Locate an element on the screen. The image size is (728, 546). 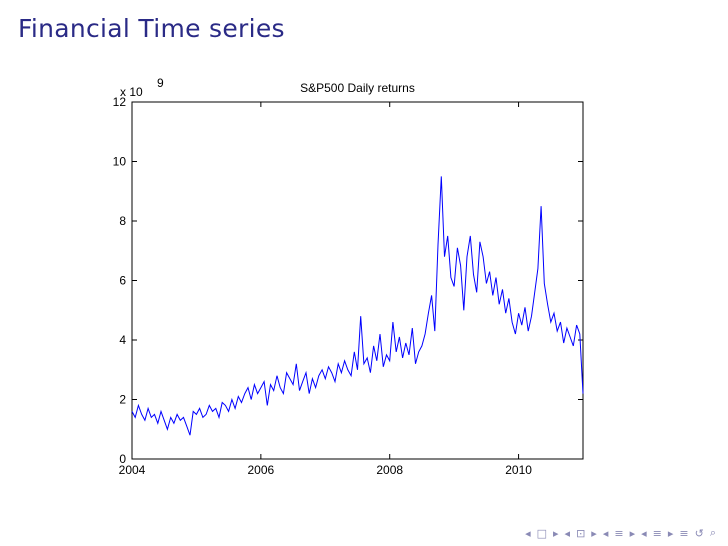
x-tick-label: 2006 is located at coordinates (261, 470).